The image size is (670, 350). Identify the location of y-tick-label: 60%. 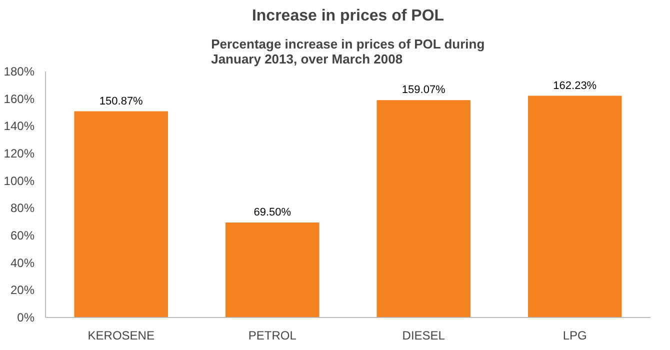
(22, 235).